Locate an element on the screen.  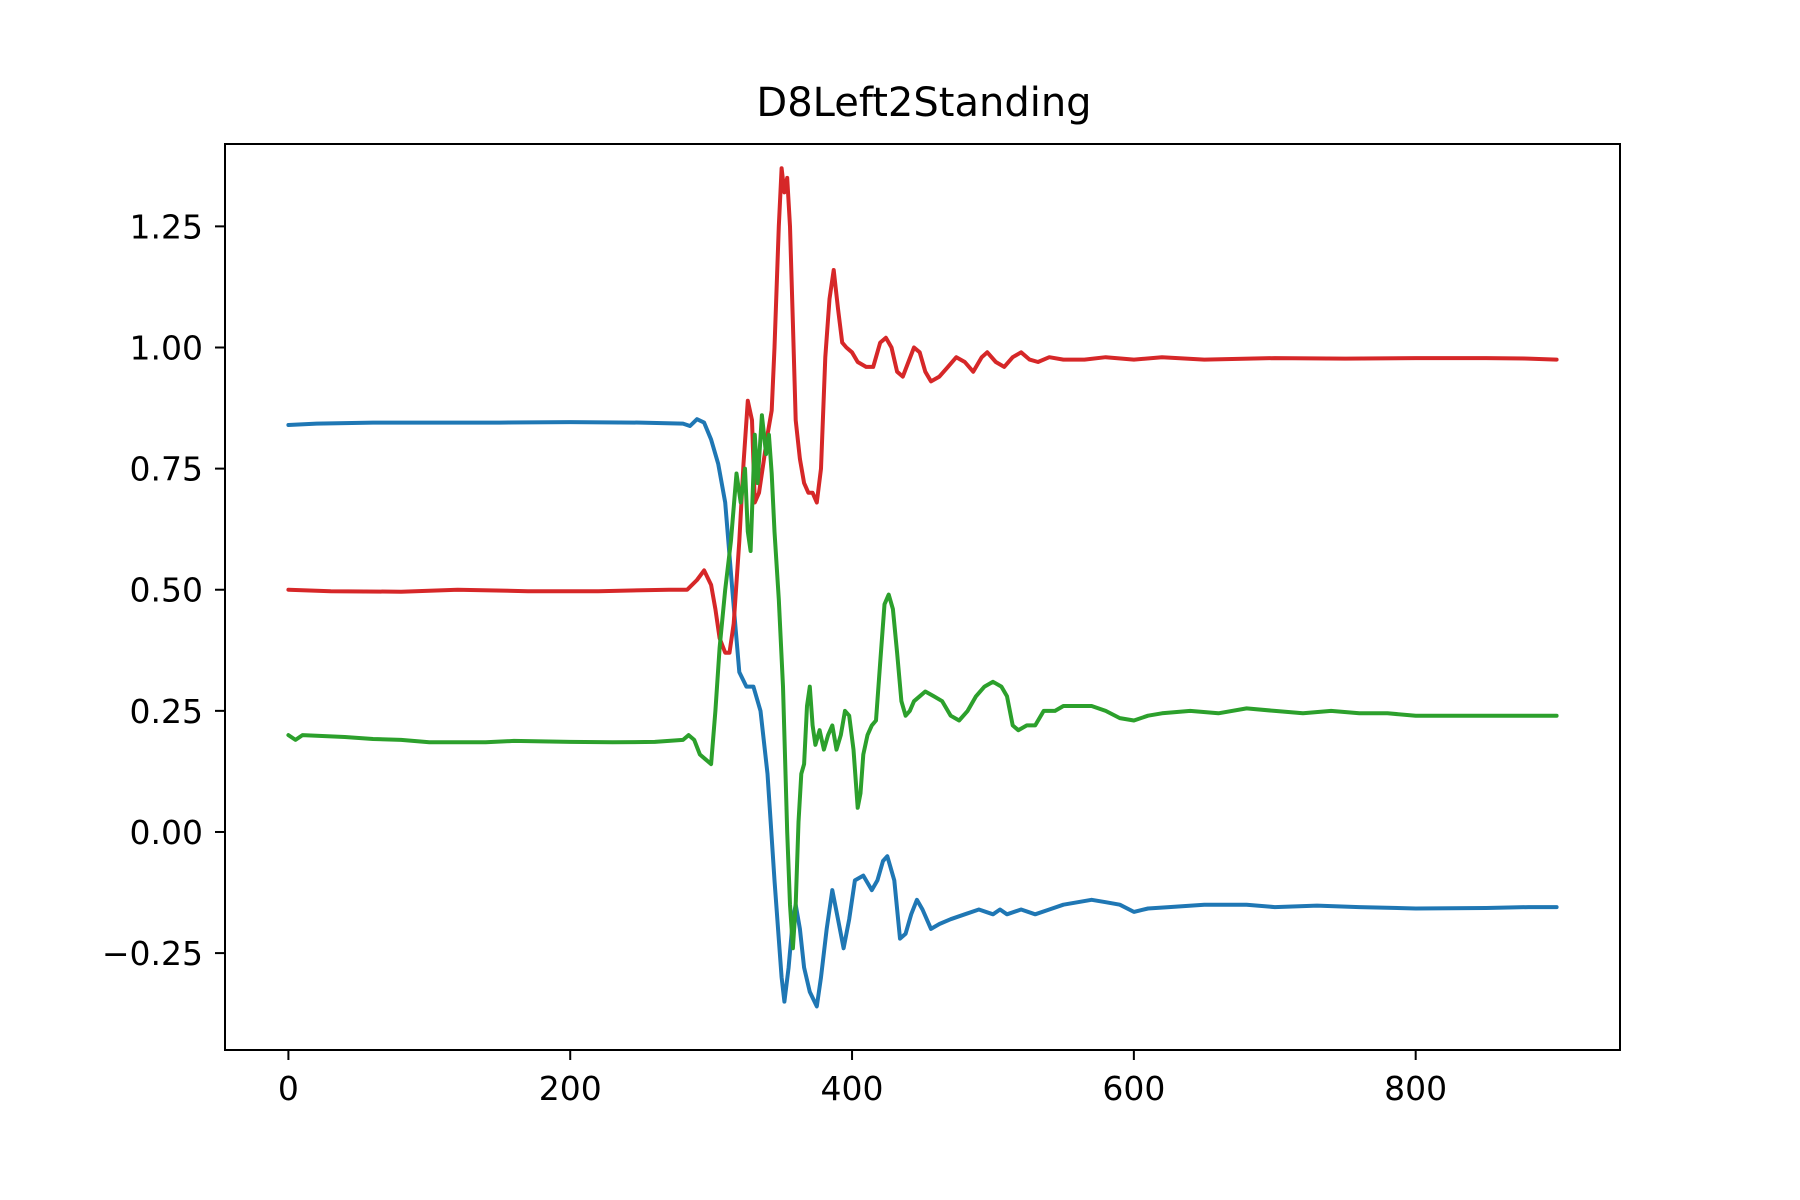
x-tick-label: 800 is located at coordinates (1415, 1088).